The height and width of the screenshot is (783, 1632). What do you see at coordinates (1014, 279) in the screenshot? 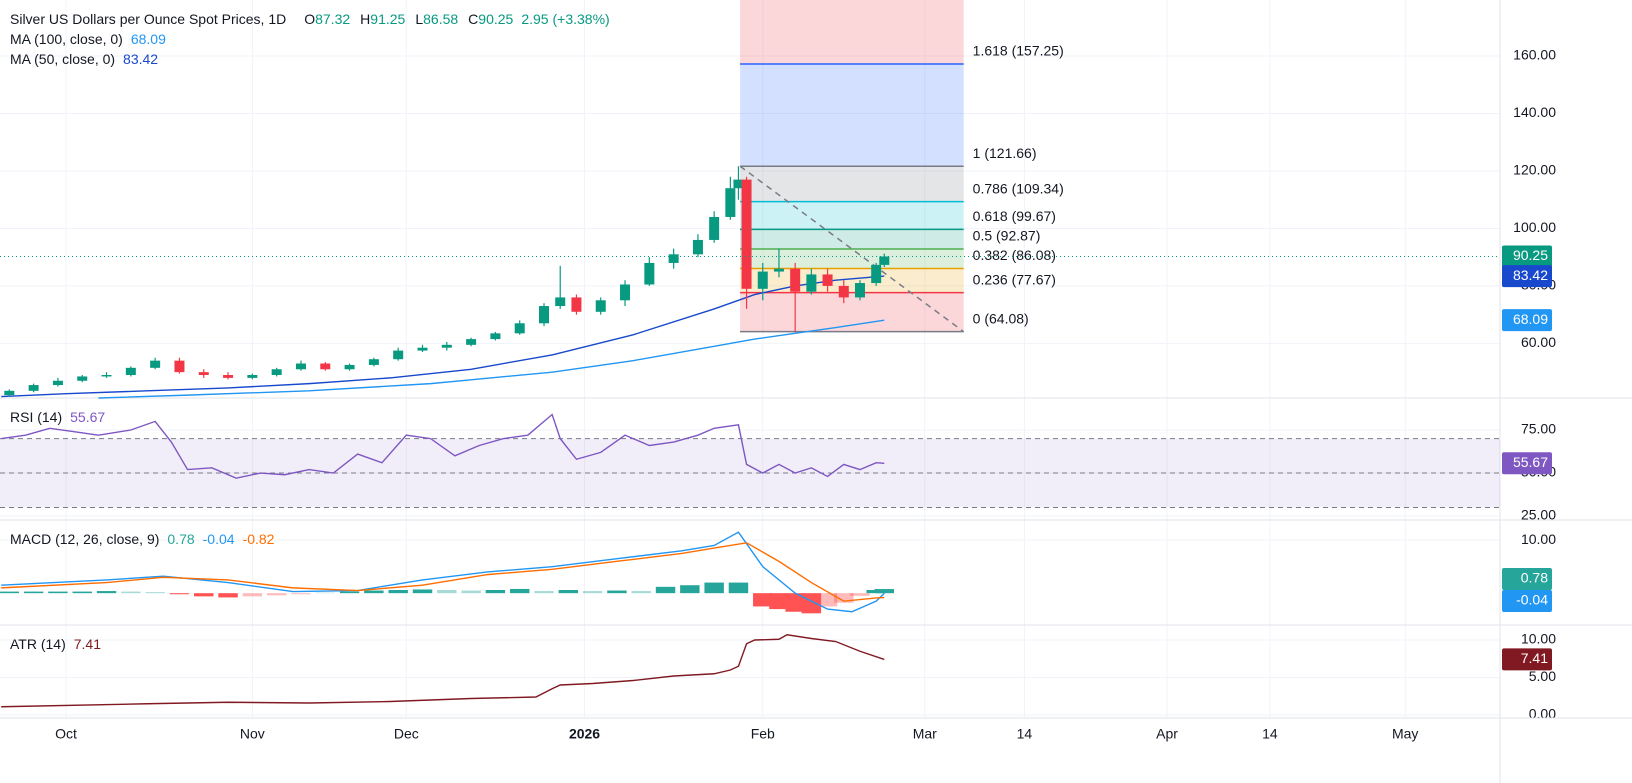
I see `fib-label: 0.236 (77.67)` at bounding box center [1014, 279].